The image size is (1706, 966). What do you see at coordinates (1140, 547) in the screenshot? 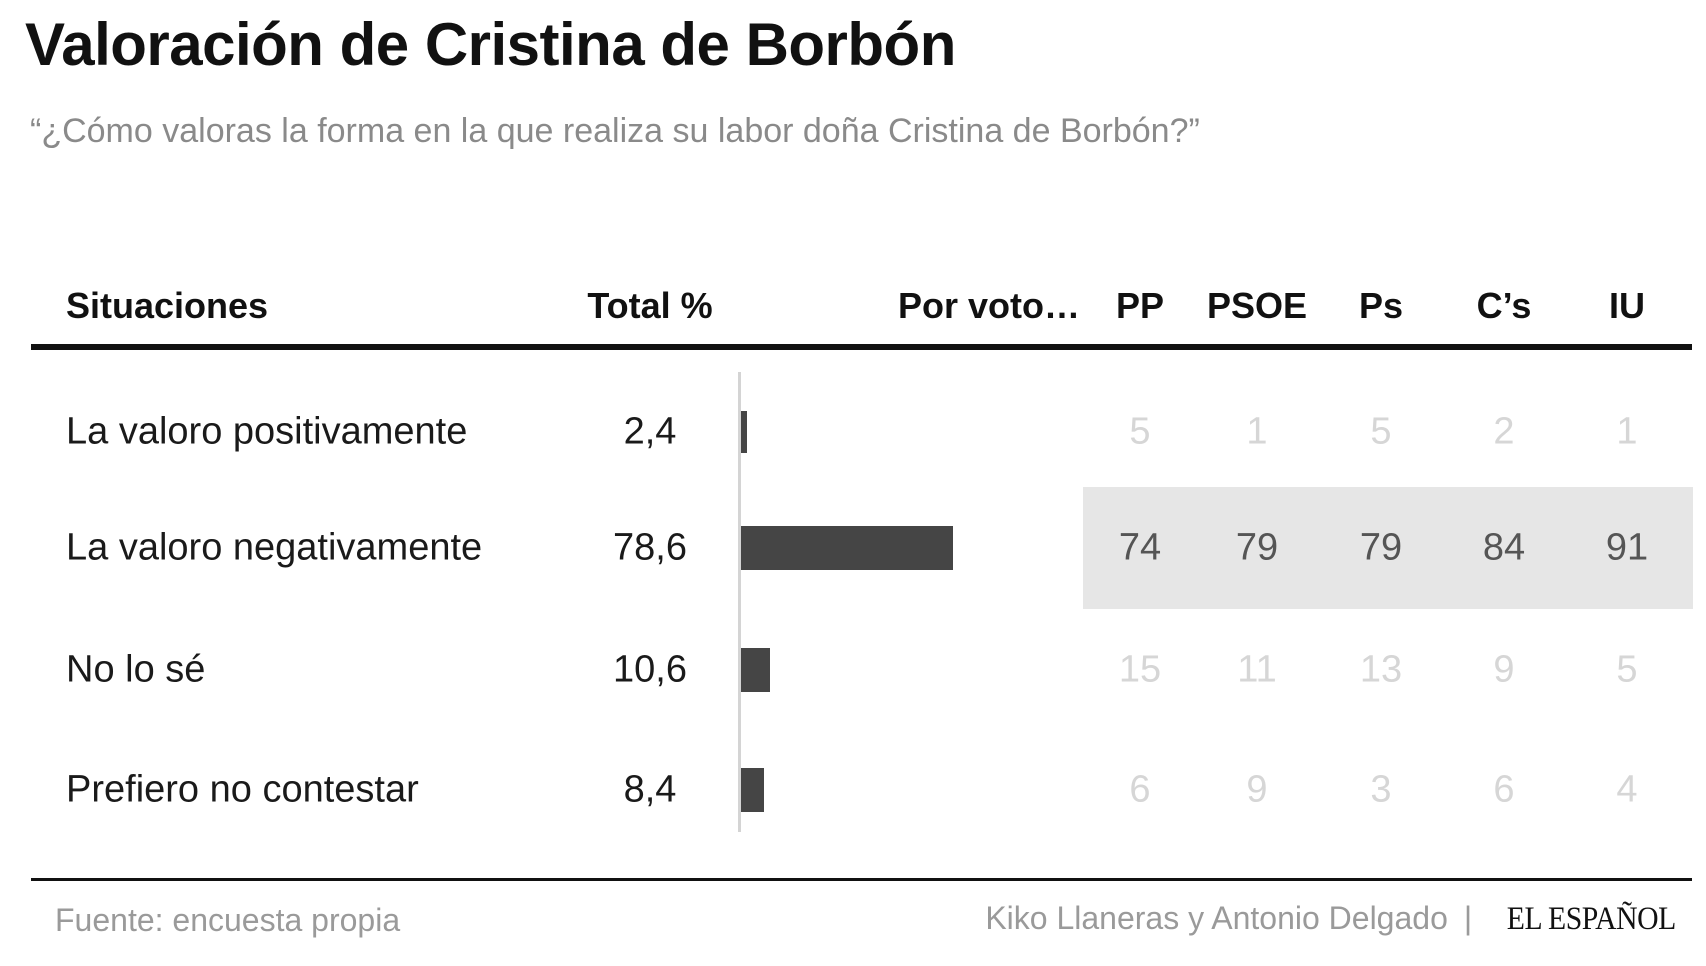
I see `party-value: 74` at bounding box center [1140, 547].